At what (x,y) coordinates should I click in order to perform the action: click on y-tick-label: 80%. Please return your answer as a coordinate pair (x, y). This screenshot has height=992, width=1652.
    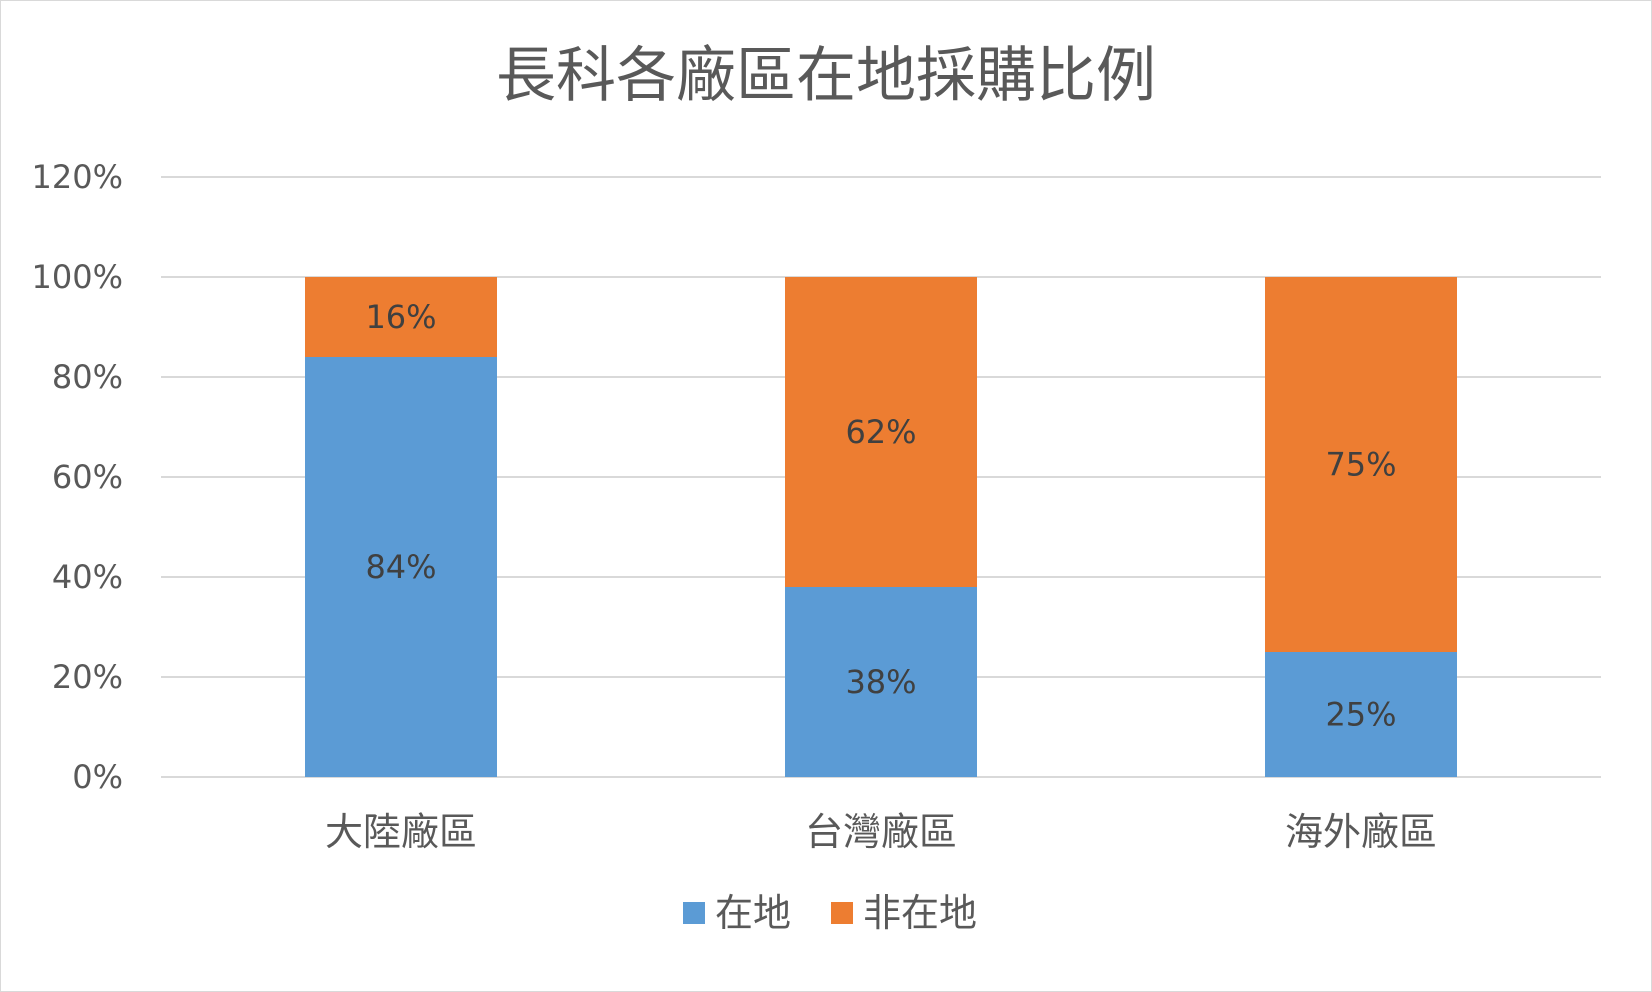
    Looking at the image, I should click on (87, 377).